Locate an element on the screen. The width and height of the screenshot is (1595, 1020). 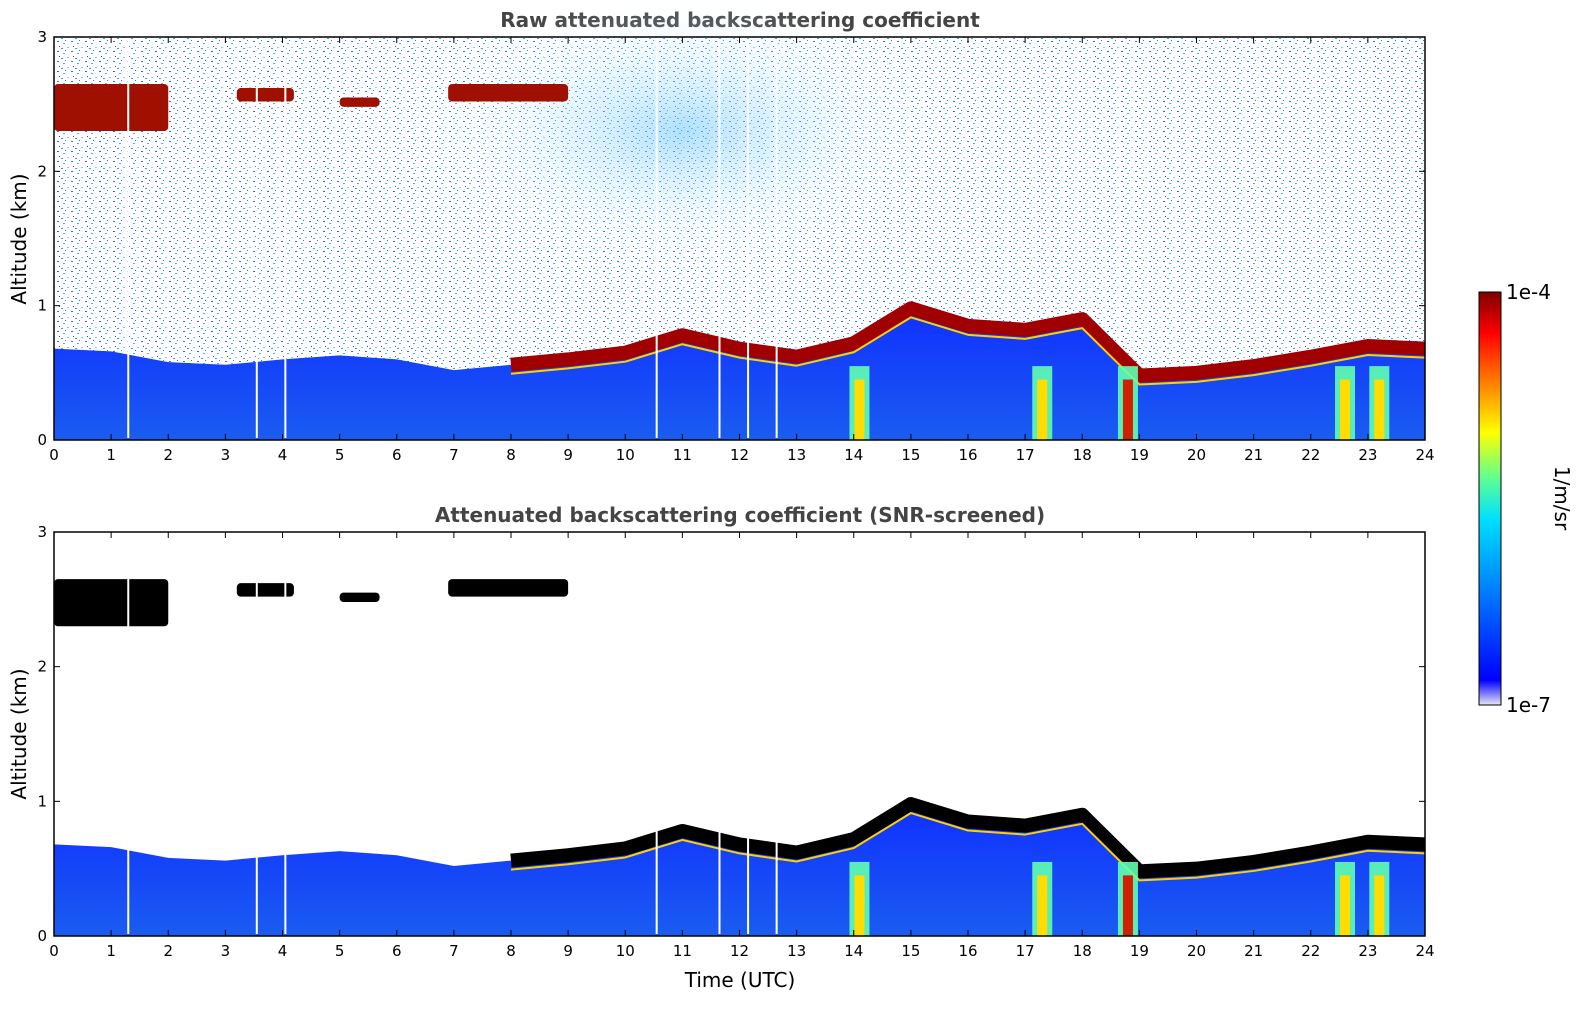
panel2-y-label: Altitude (km) is located at coordinates (19, 733).